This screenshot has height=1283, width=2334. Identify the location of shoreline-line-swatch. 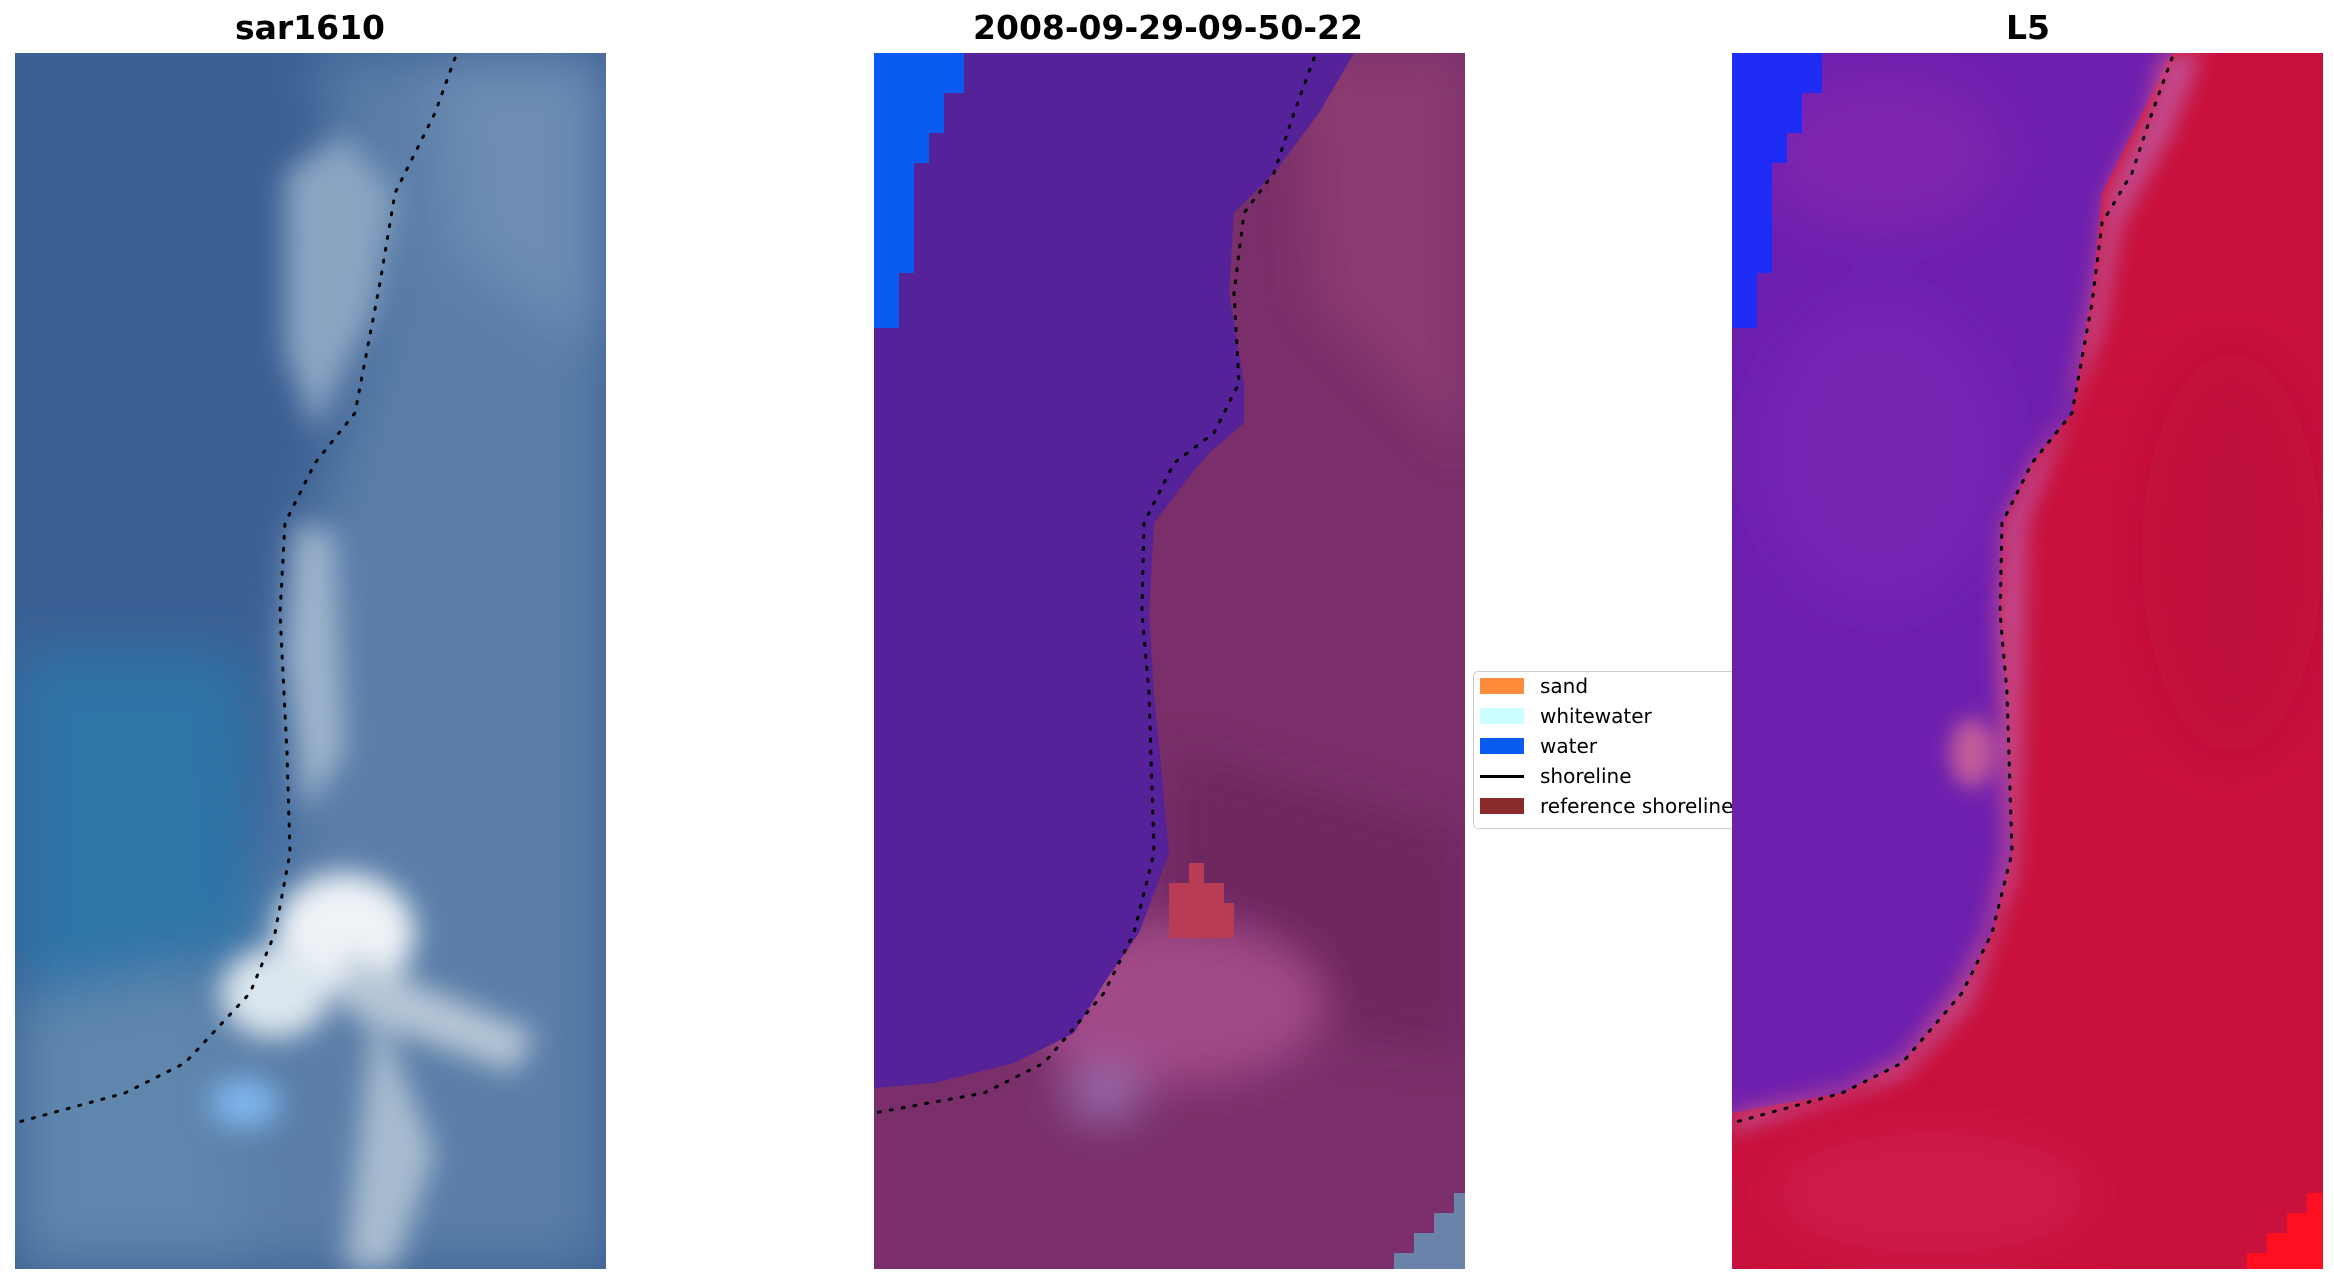
(1502, 776).